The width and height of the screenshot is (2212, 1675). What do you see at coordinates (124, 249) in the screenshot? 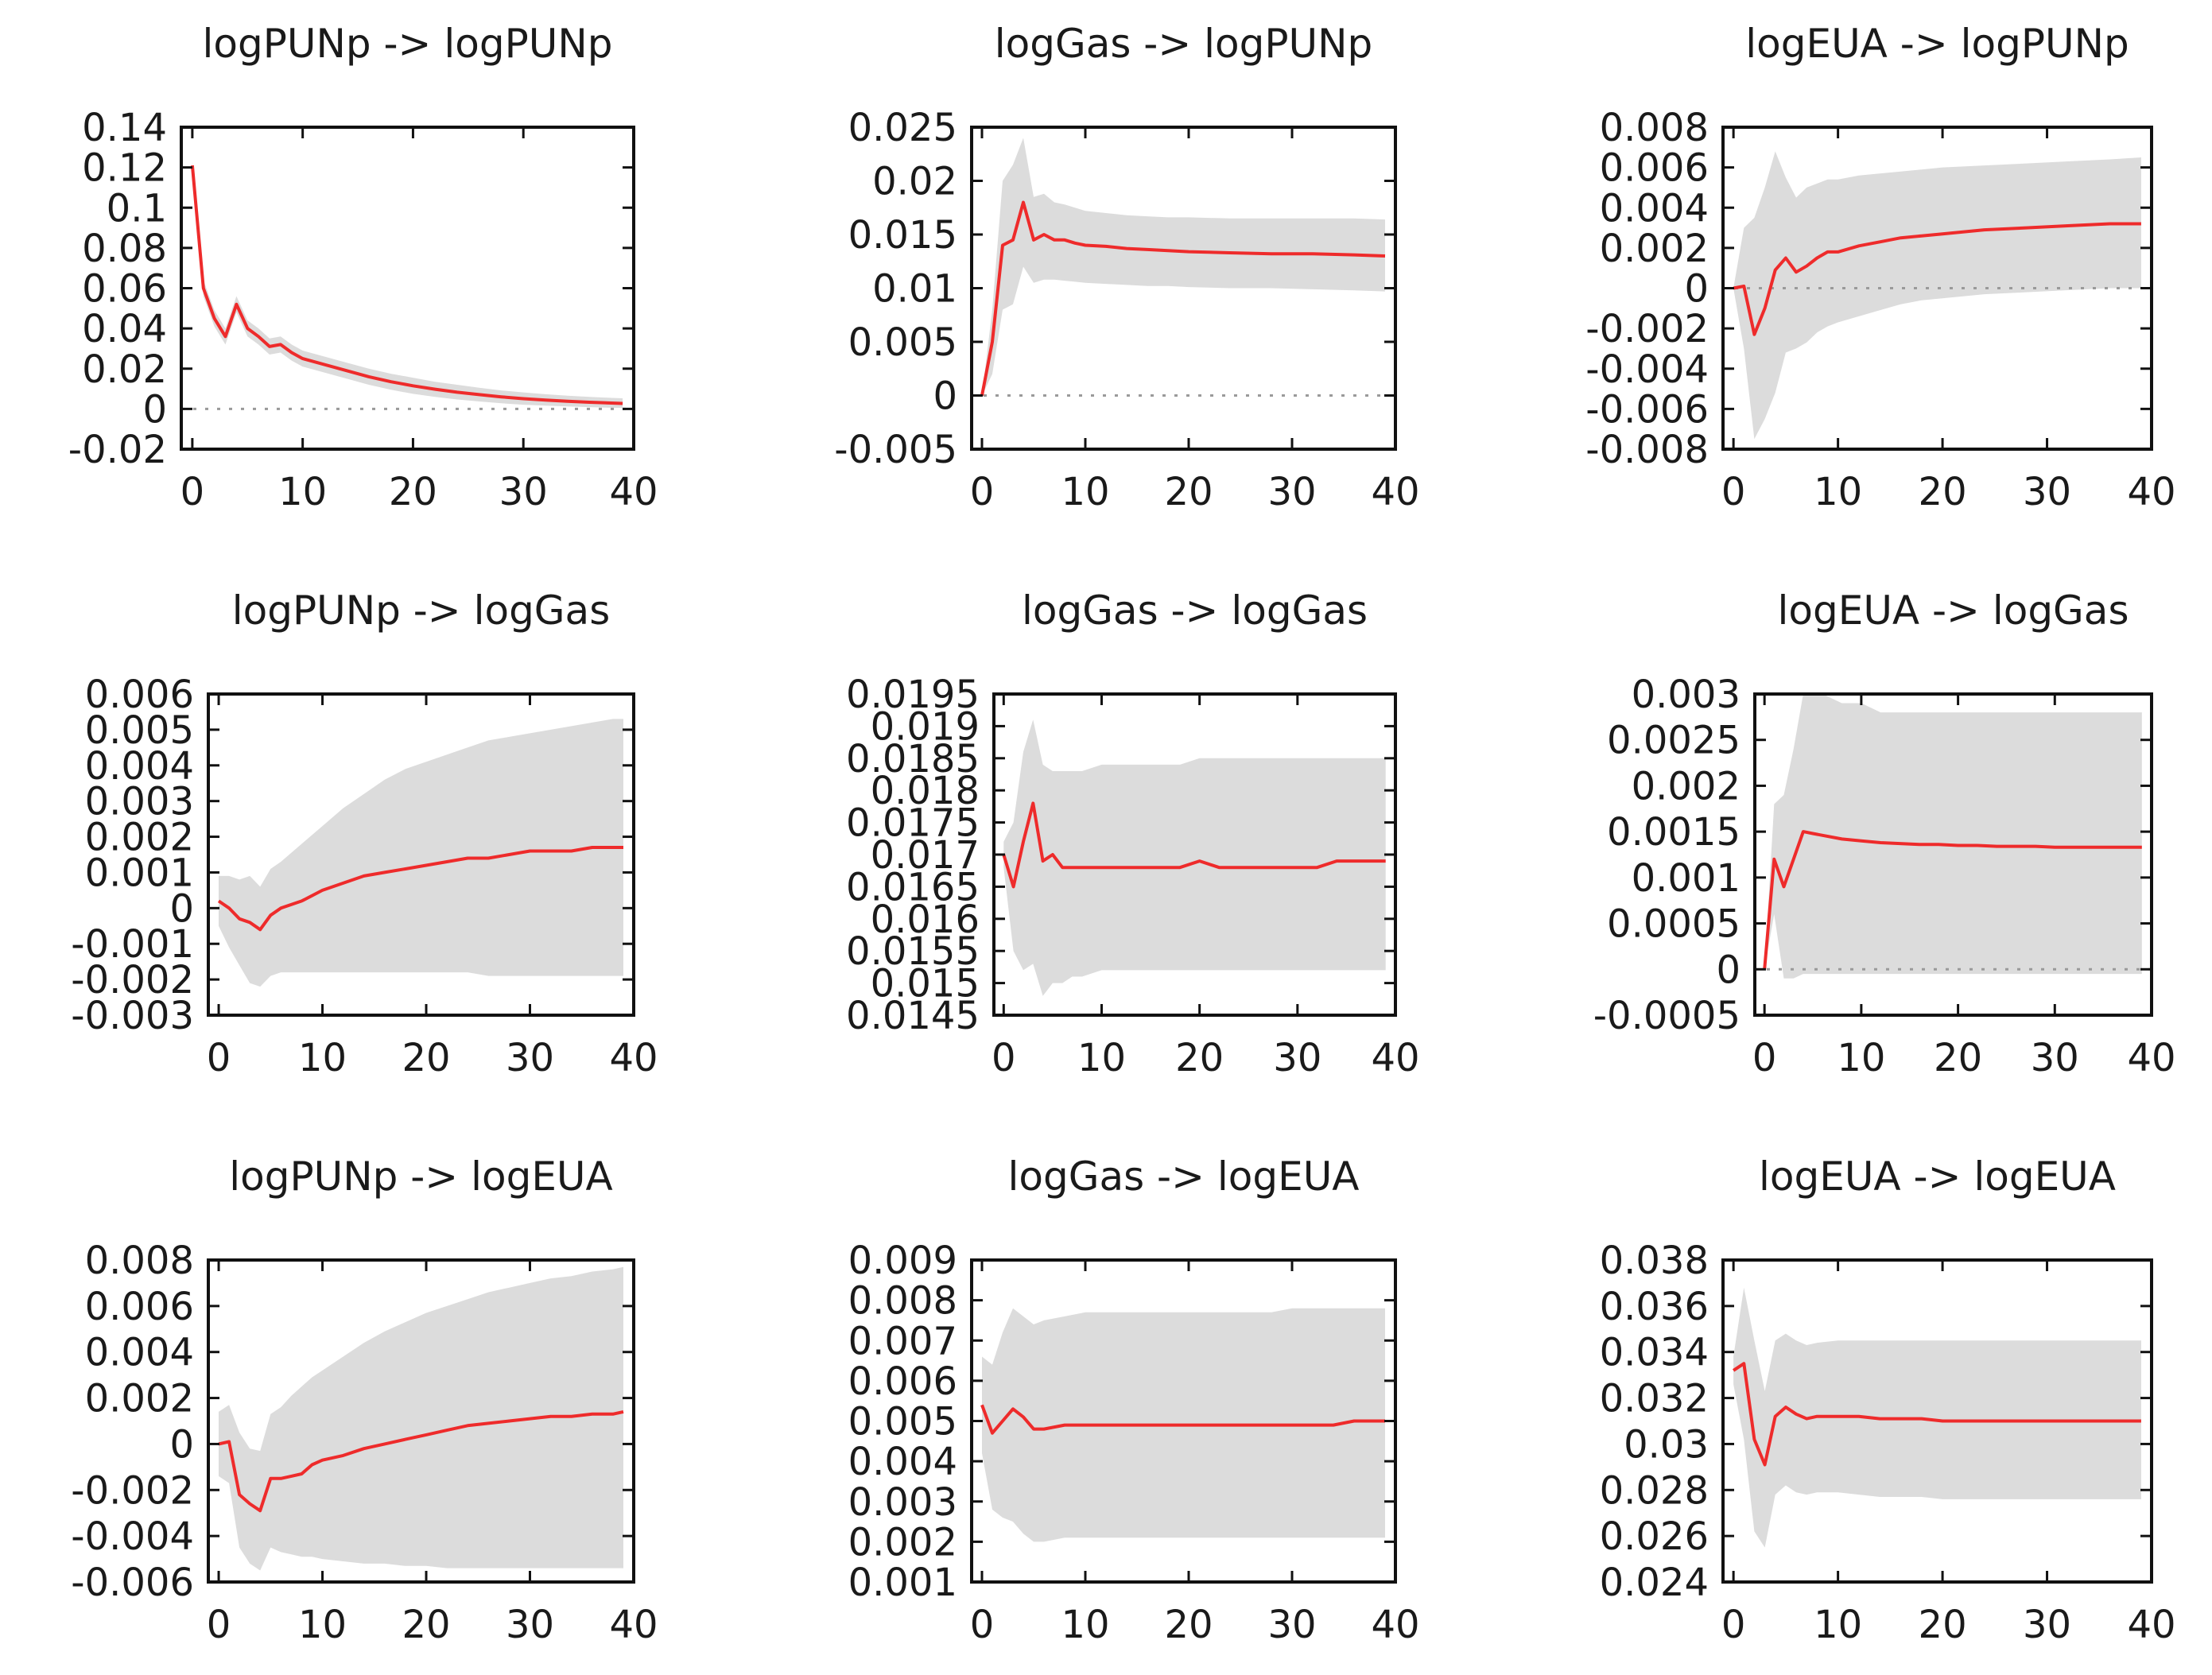
I see `y-tick-label: 0.08` at bounding box center [124, 249].